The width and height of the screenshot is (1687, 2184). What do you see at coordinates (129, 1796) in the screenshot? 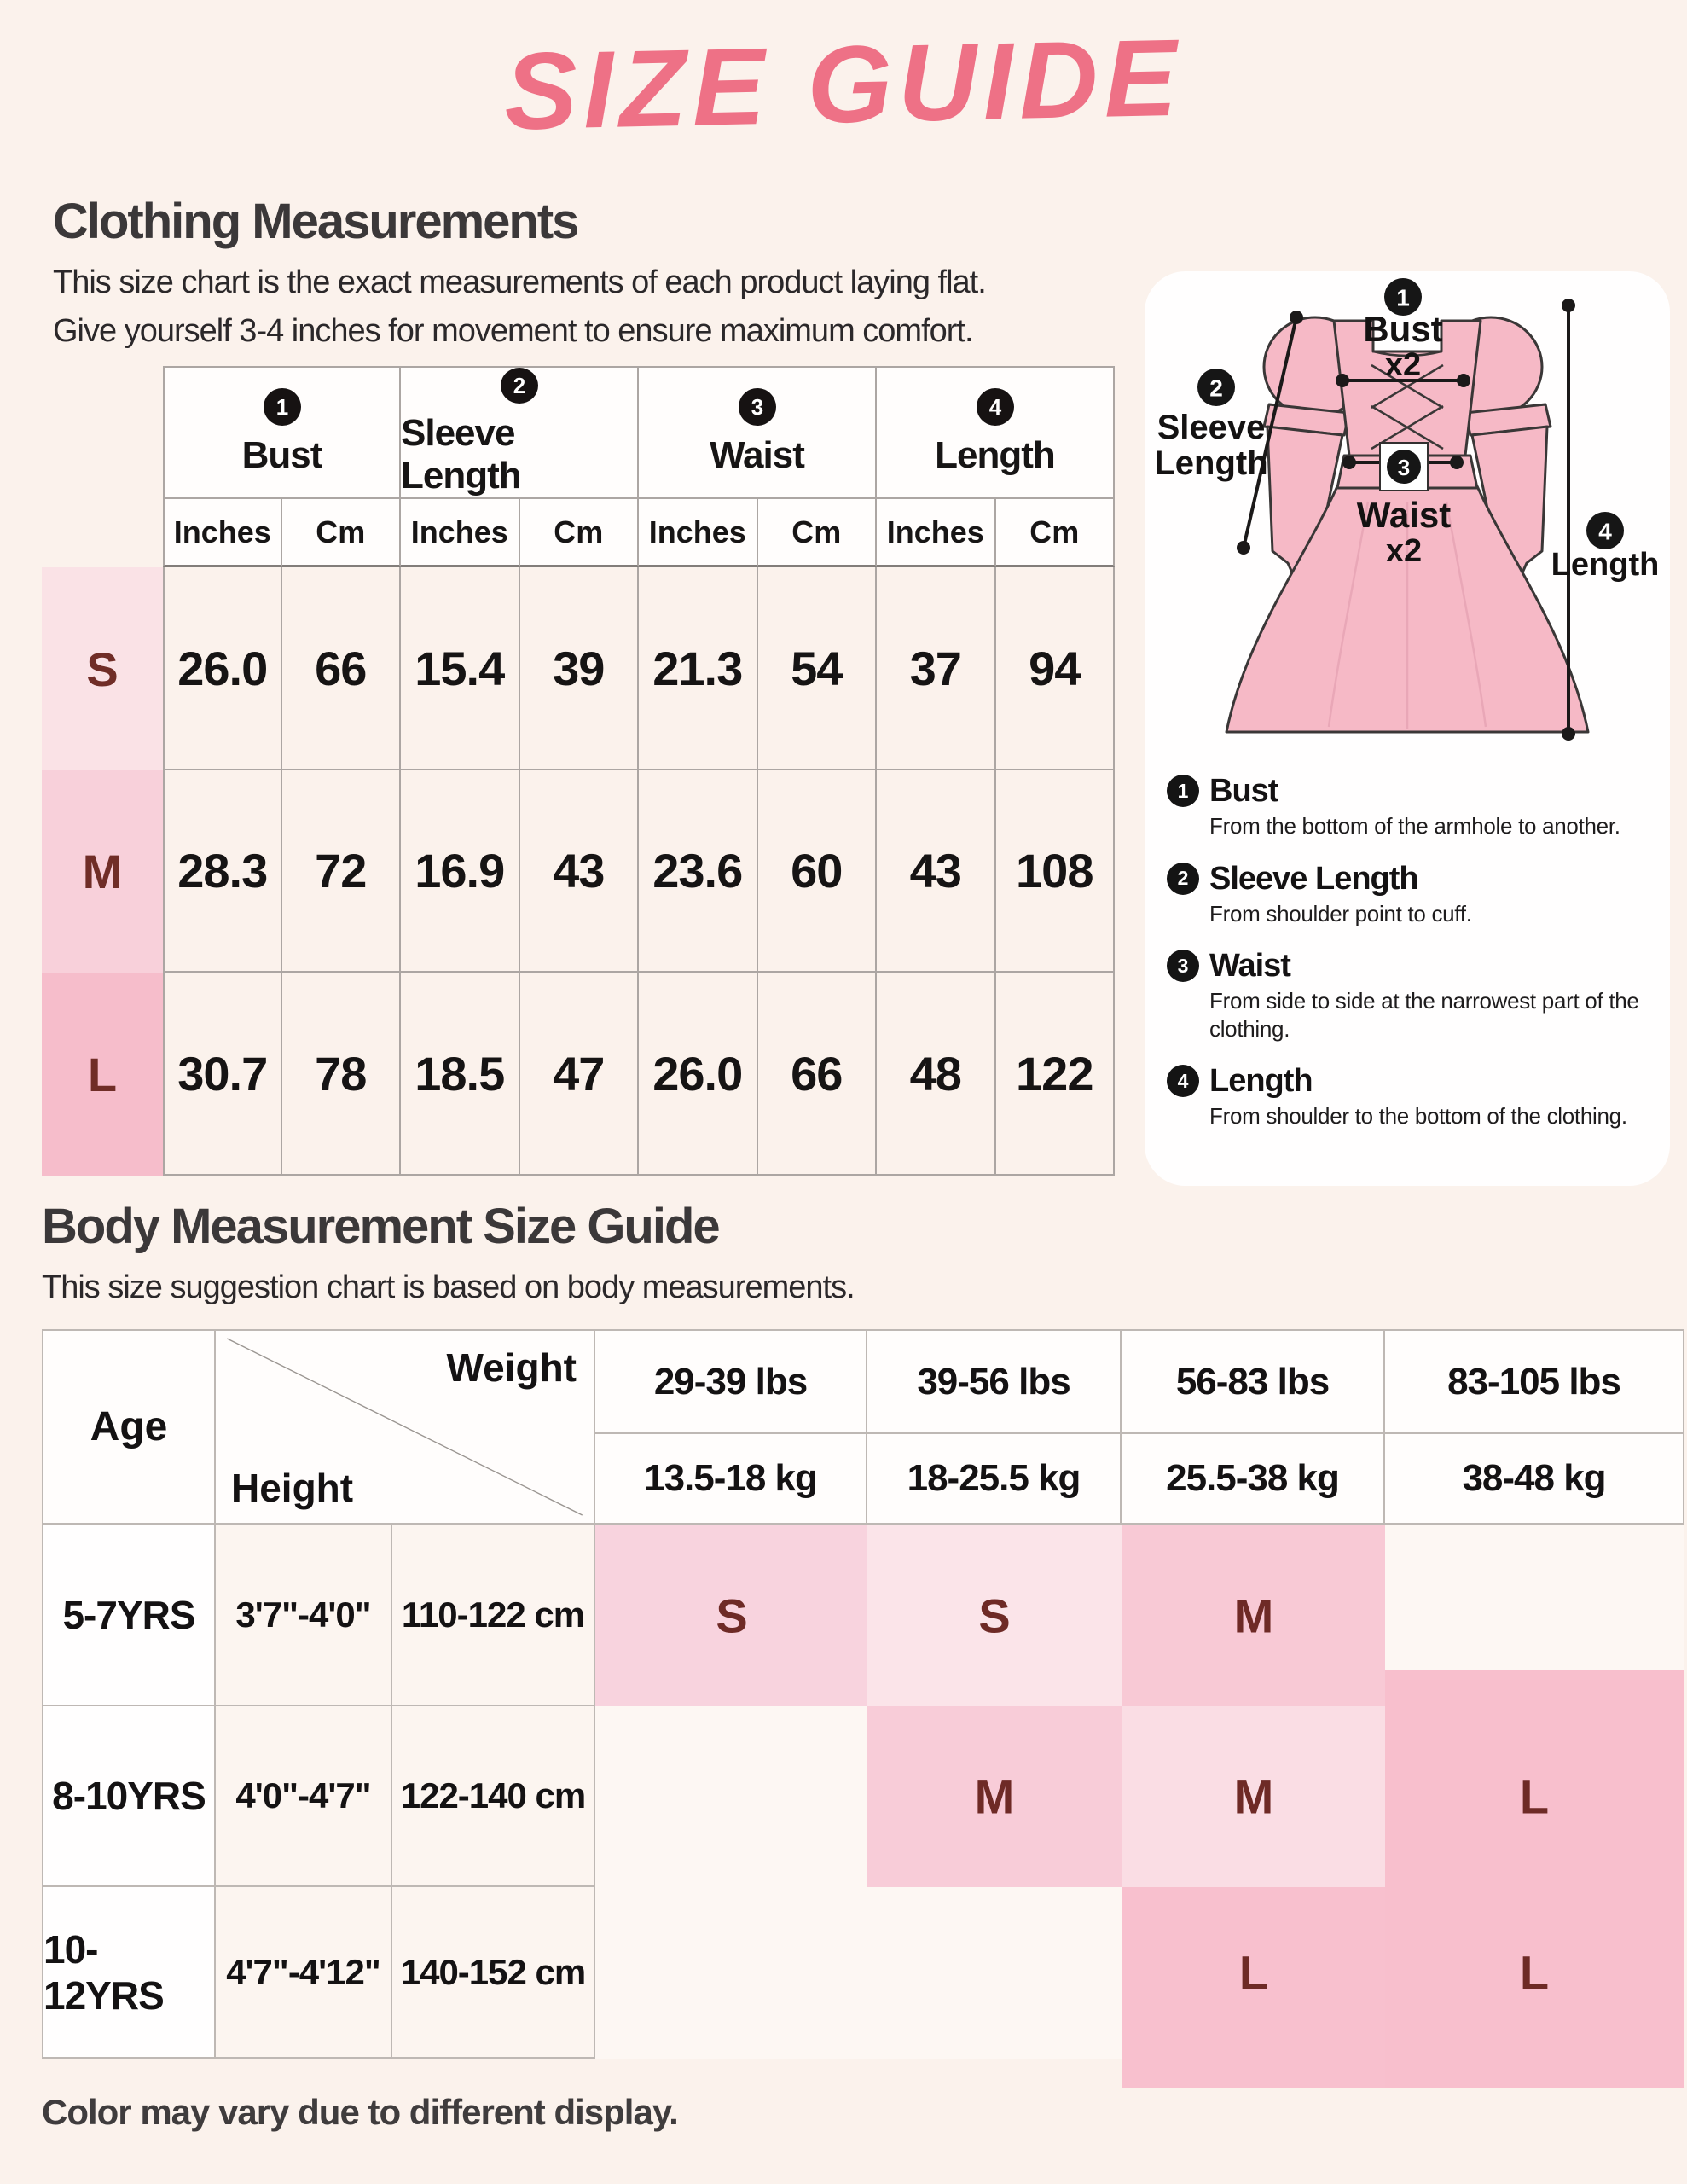
I see `age-cell: 8-10YRS` at bounding box center [129, 1796].